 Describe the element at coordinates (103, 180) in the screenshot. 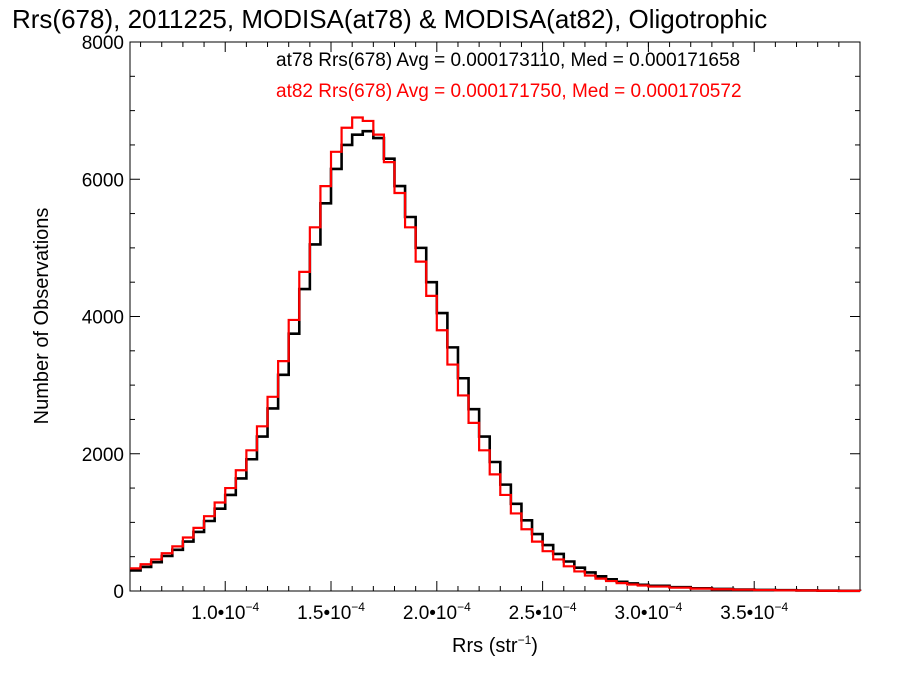

I see `y-tick-label: 6000` at that location.